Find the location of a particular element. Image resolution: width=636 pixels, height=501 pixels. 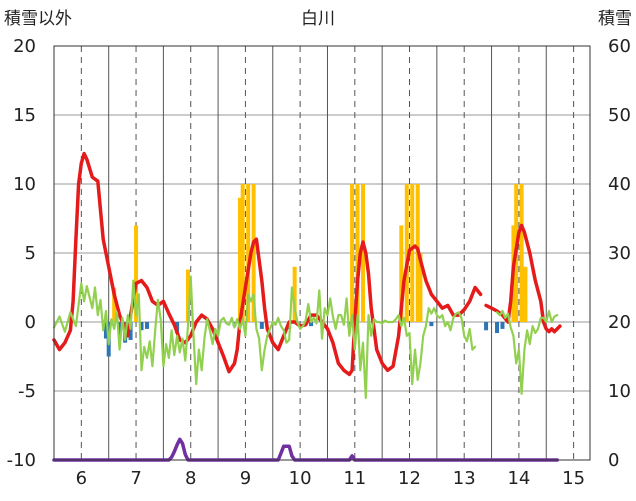

x-tick-label: 6 is located at coordinates (81, 478).